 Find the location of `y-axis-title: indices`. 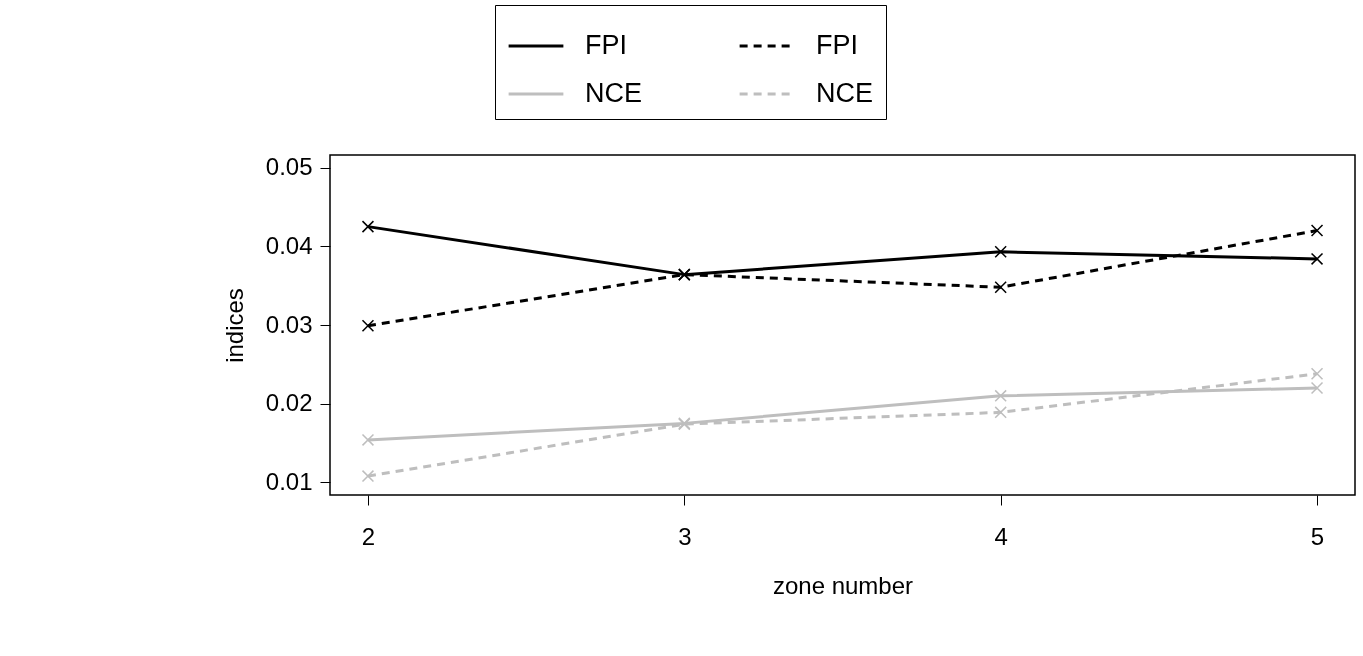

y-axis-title: indices is located at coordinates (234, 325).